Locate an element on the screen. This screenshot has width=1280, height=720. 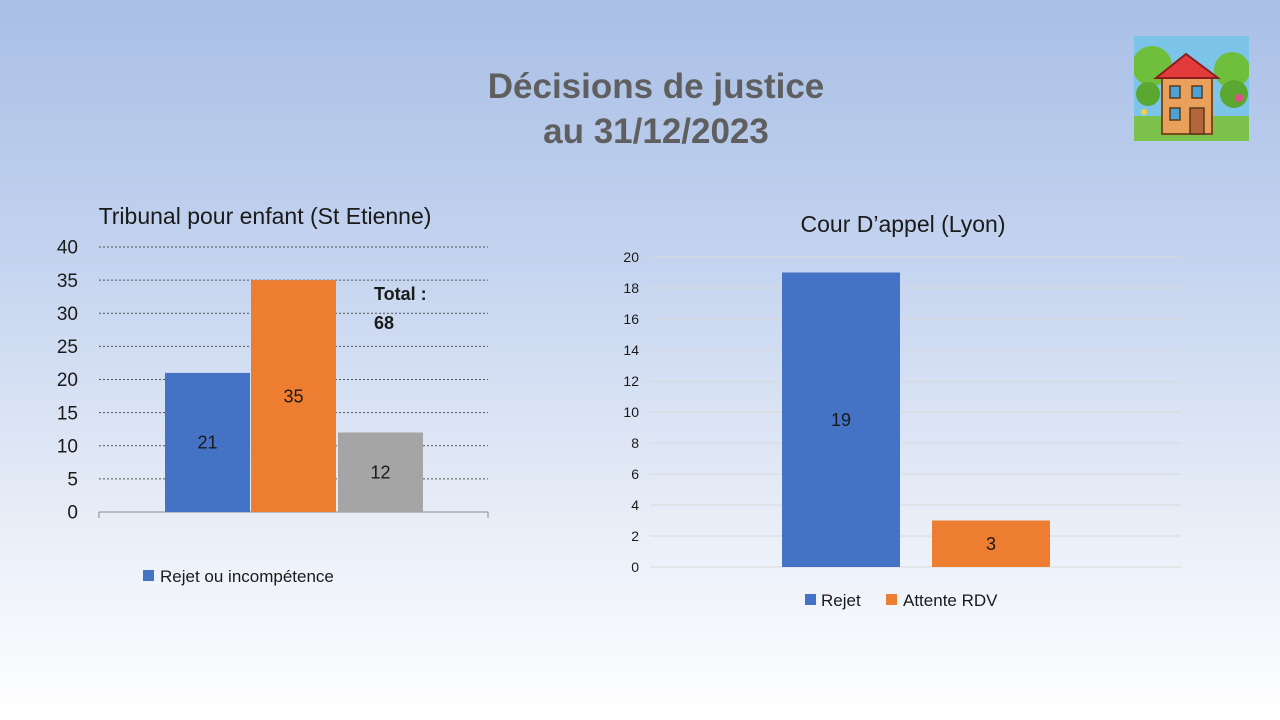
chart1-bars is located at coordinates (294, 396).